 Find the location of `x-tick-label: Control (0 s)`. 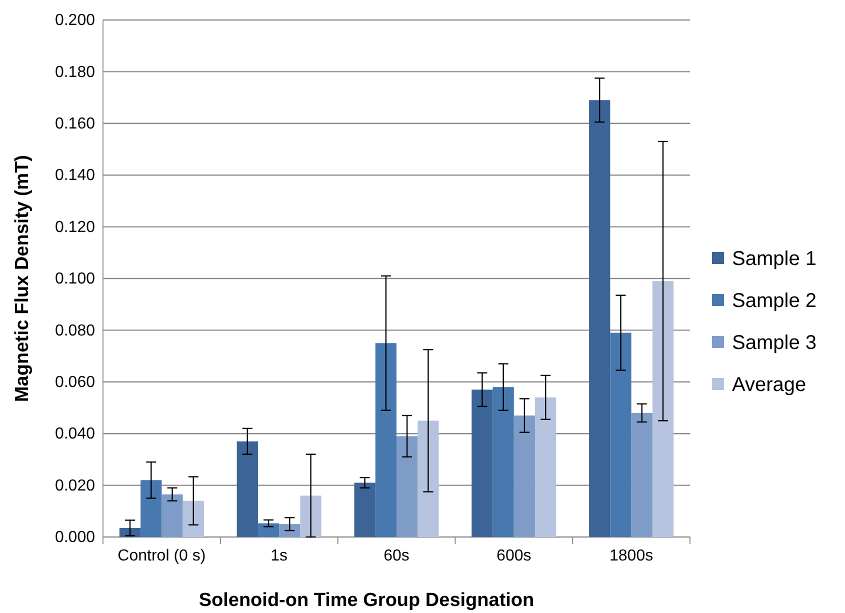

x-tick-label: Control (0 s) is located at coordinates (162, 555).